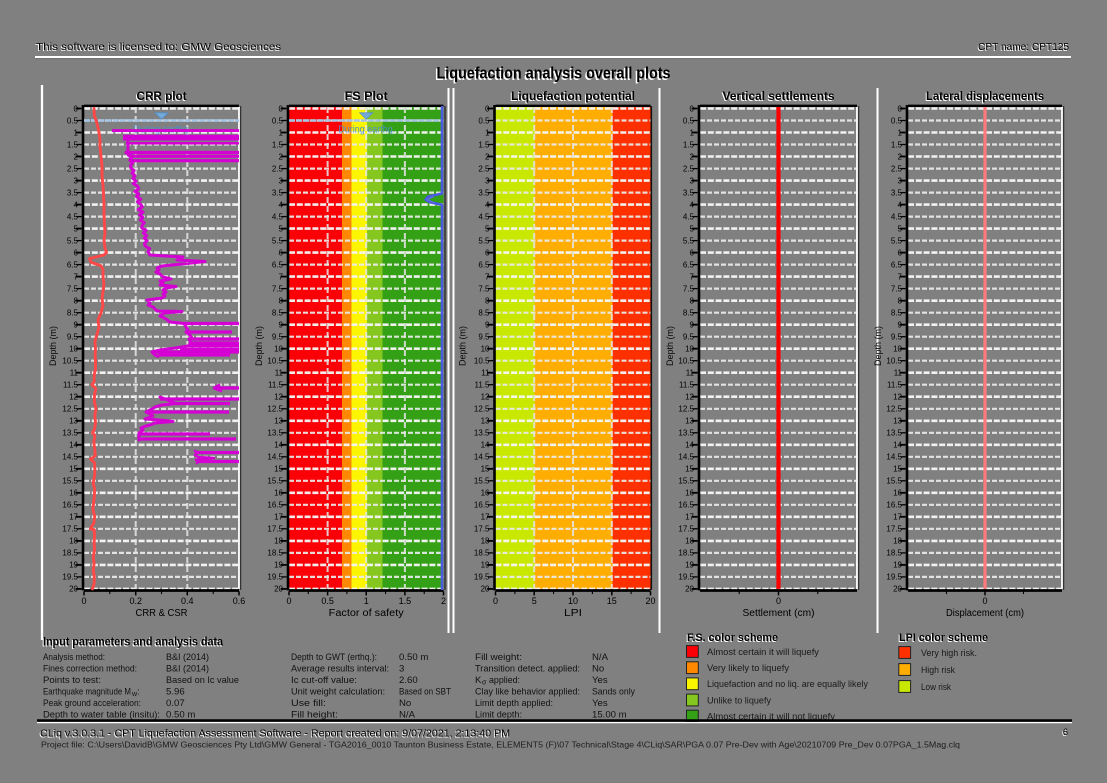 Image resolution: width=1107 pixels, height=783 pixels. I want to click on svg-text: No, so click(598, 669).